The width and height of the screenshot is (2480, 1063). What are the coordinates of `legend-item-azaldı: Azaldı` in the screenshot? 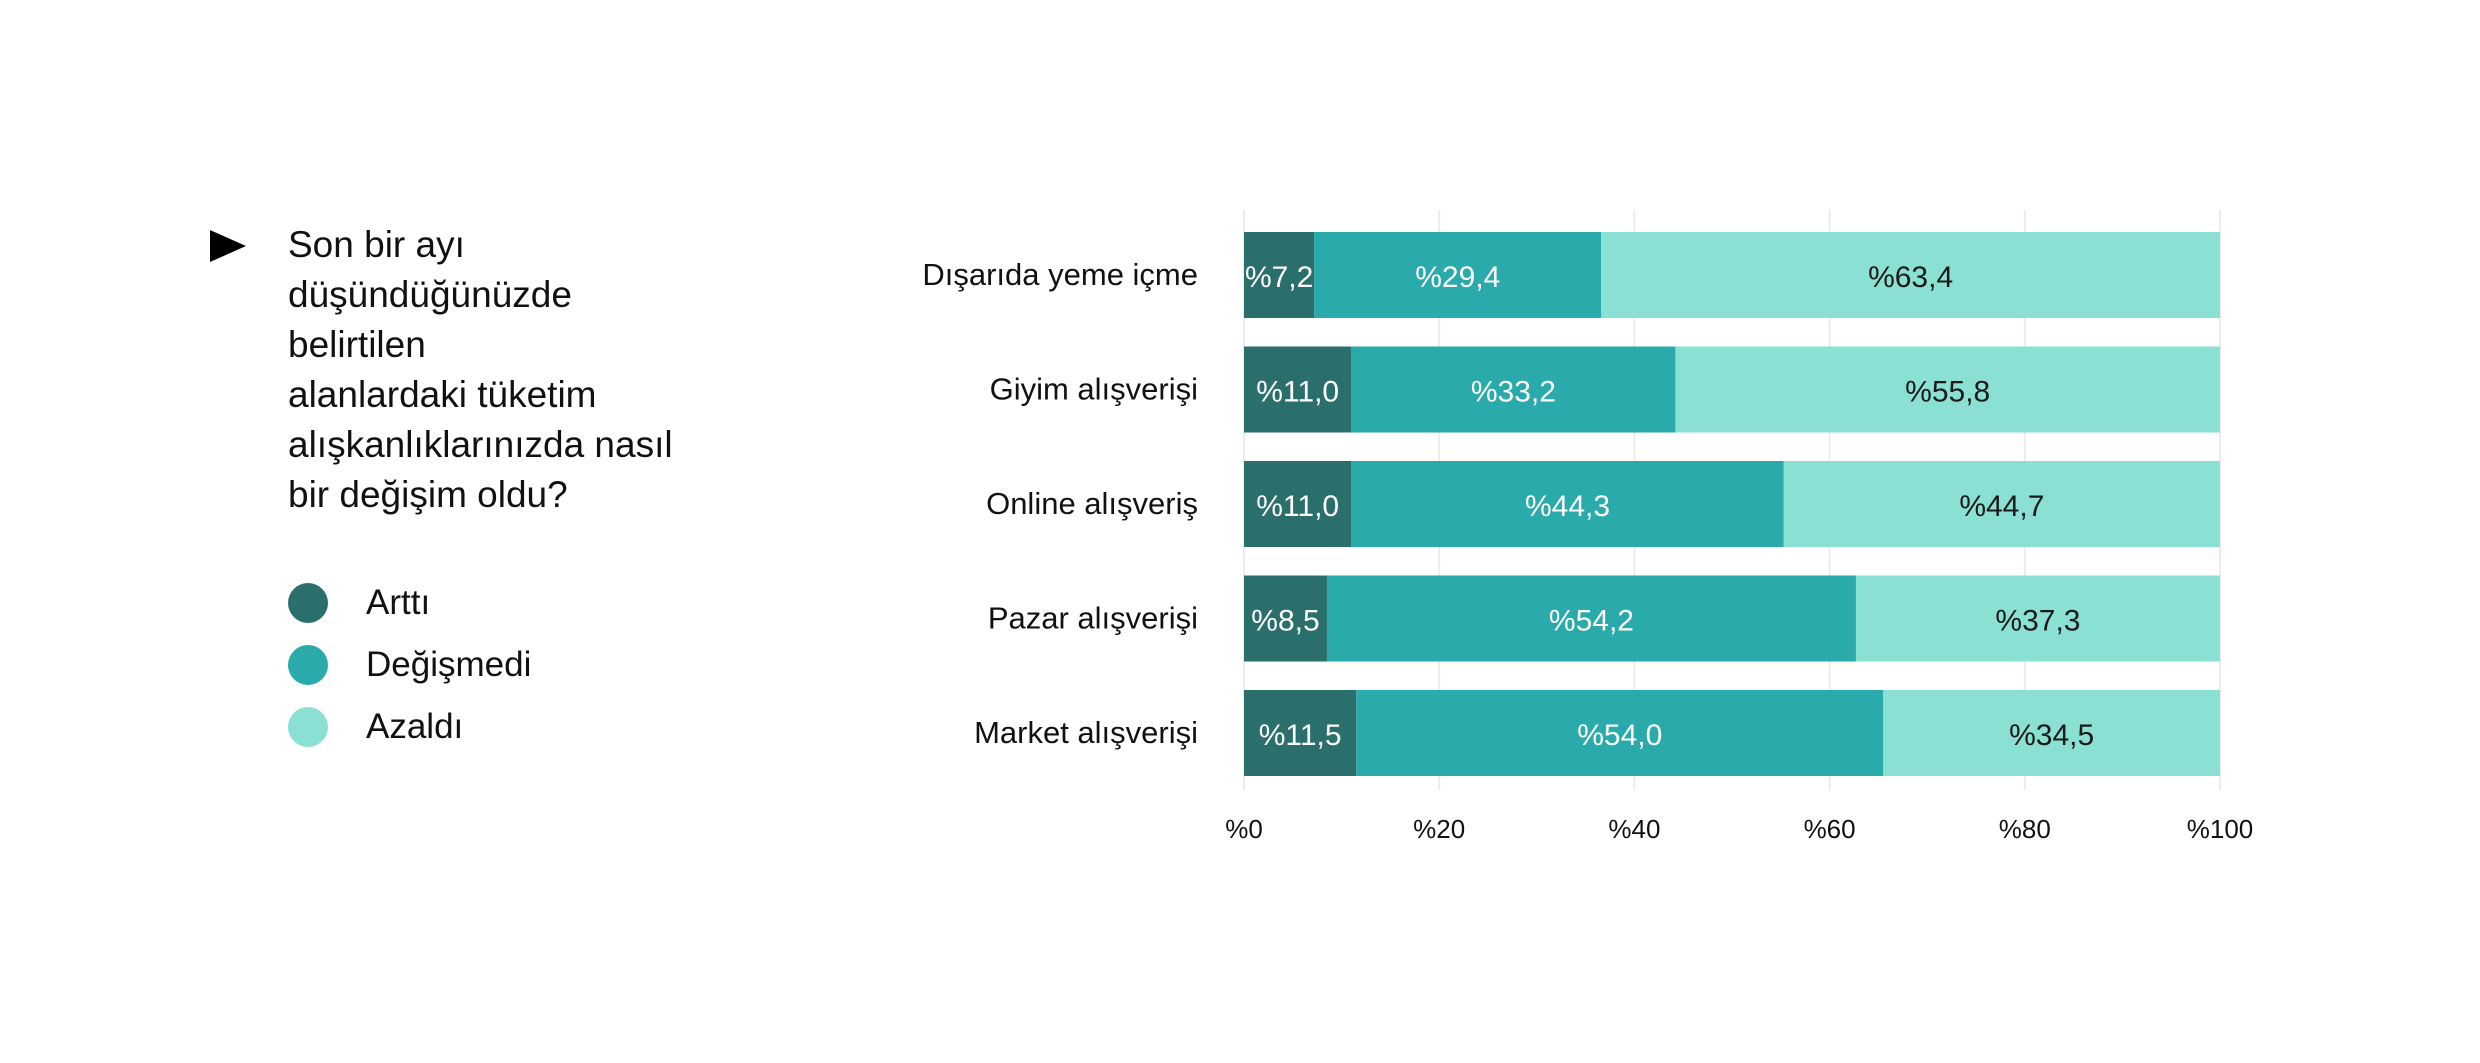 It's located at (409, 727).